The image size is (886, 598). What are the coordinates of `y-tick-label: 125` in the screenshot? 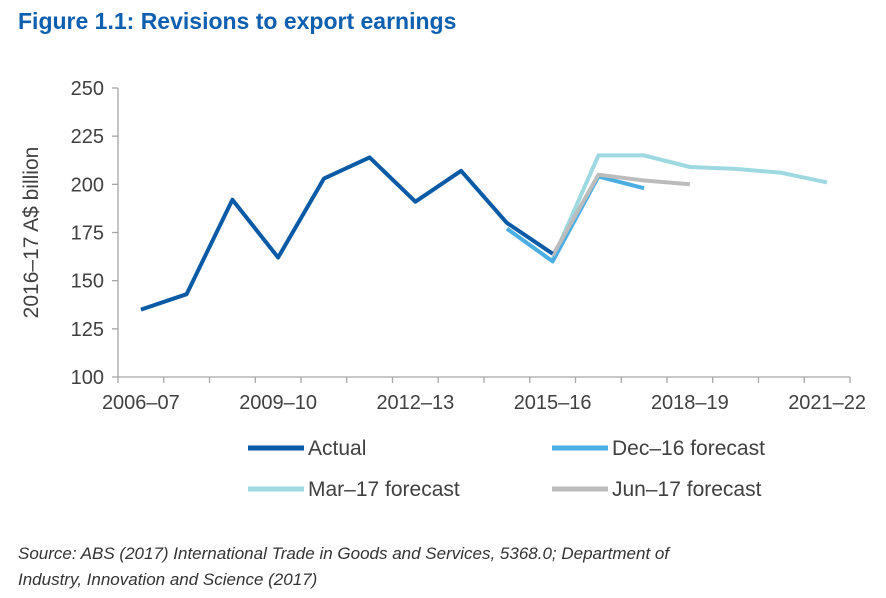 It's located at (87, 330).